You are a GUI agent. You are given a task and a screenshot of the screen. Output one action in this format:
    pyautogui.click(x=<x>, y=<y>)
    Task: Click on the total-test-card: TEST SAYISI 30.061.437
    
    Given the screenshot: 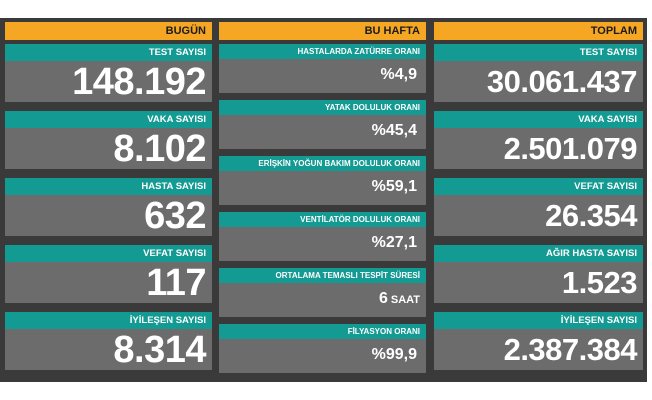 What is the action you would take?
    pyautogui.click(x=538, y=73)
    